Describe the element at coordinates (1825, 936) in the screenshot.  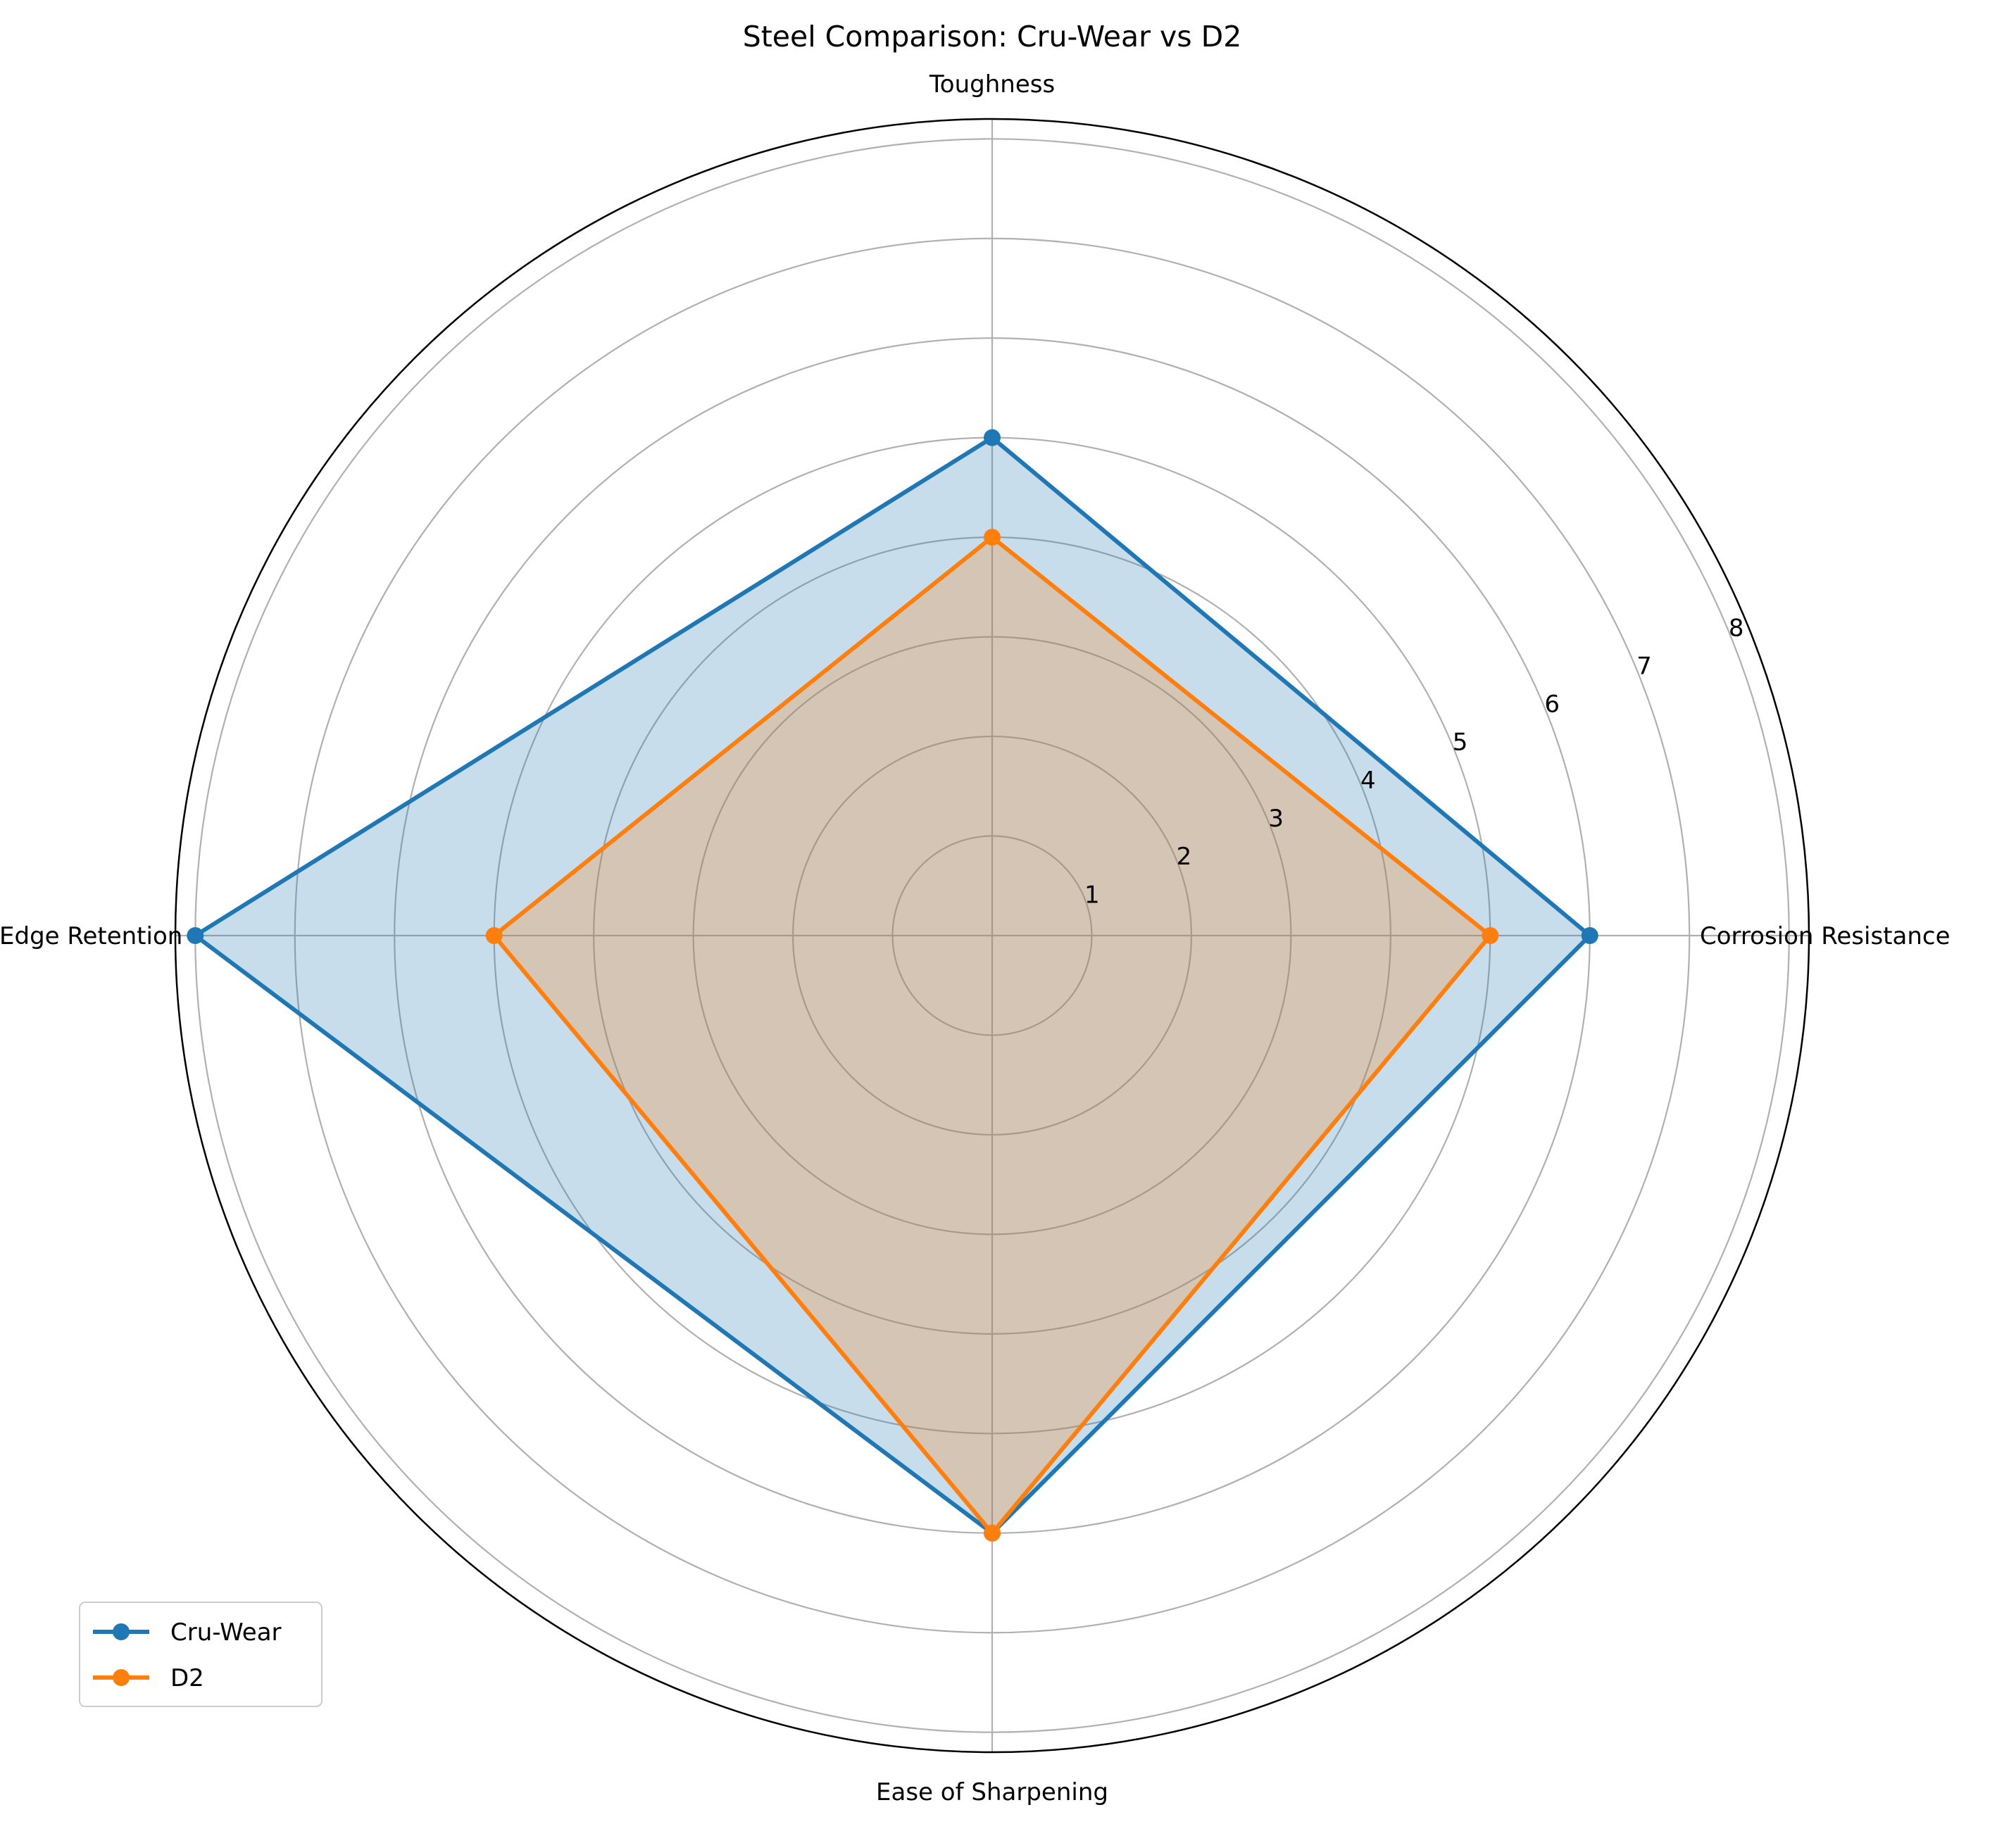
I see `category-label-0: Corrosion Resistance` at that location.